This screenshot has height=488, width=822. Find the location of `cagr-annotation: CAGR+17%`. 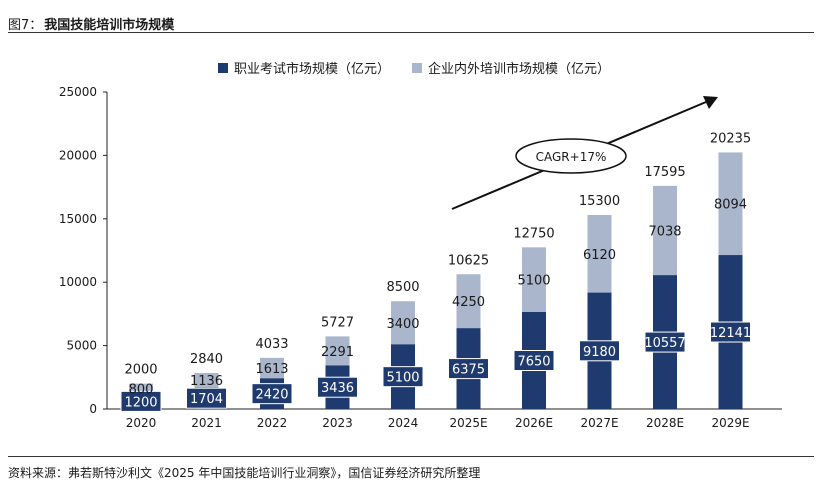

cagr-annotation: CAGR+17% is located at coordinates (584, 153).